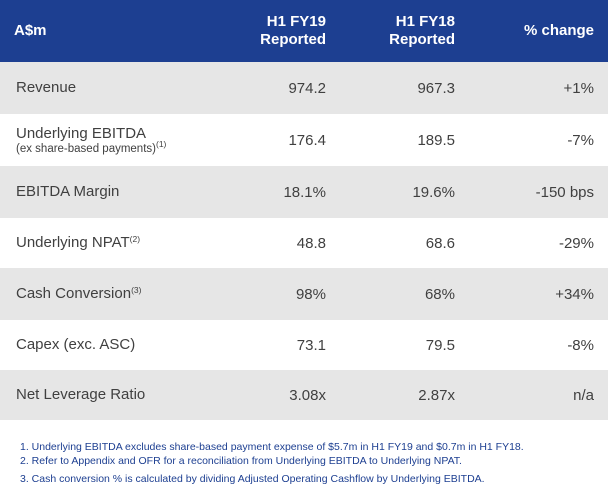  I want to click on row-fy19-value: 18.1%, so click(304, 192).